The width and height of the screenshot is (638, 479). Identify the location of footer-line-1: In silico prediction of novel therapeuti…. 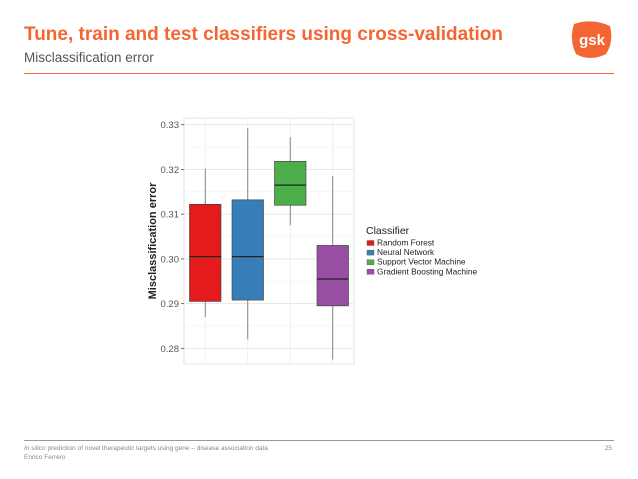
(146, 449).